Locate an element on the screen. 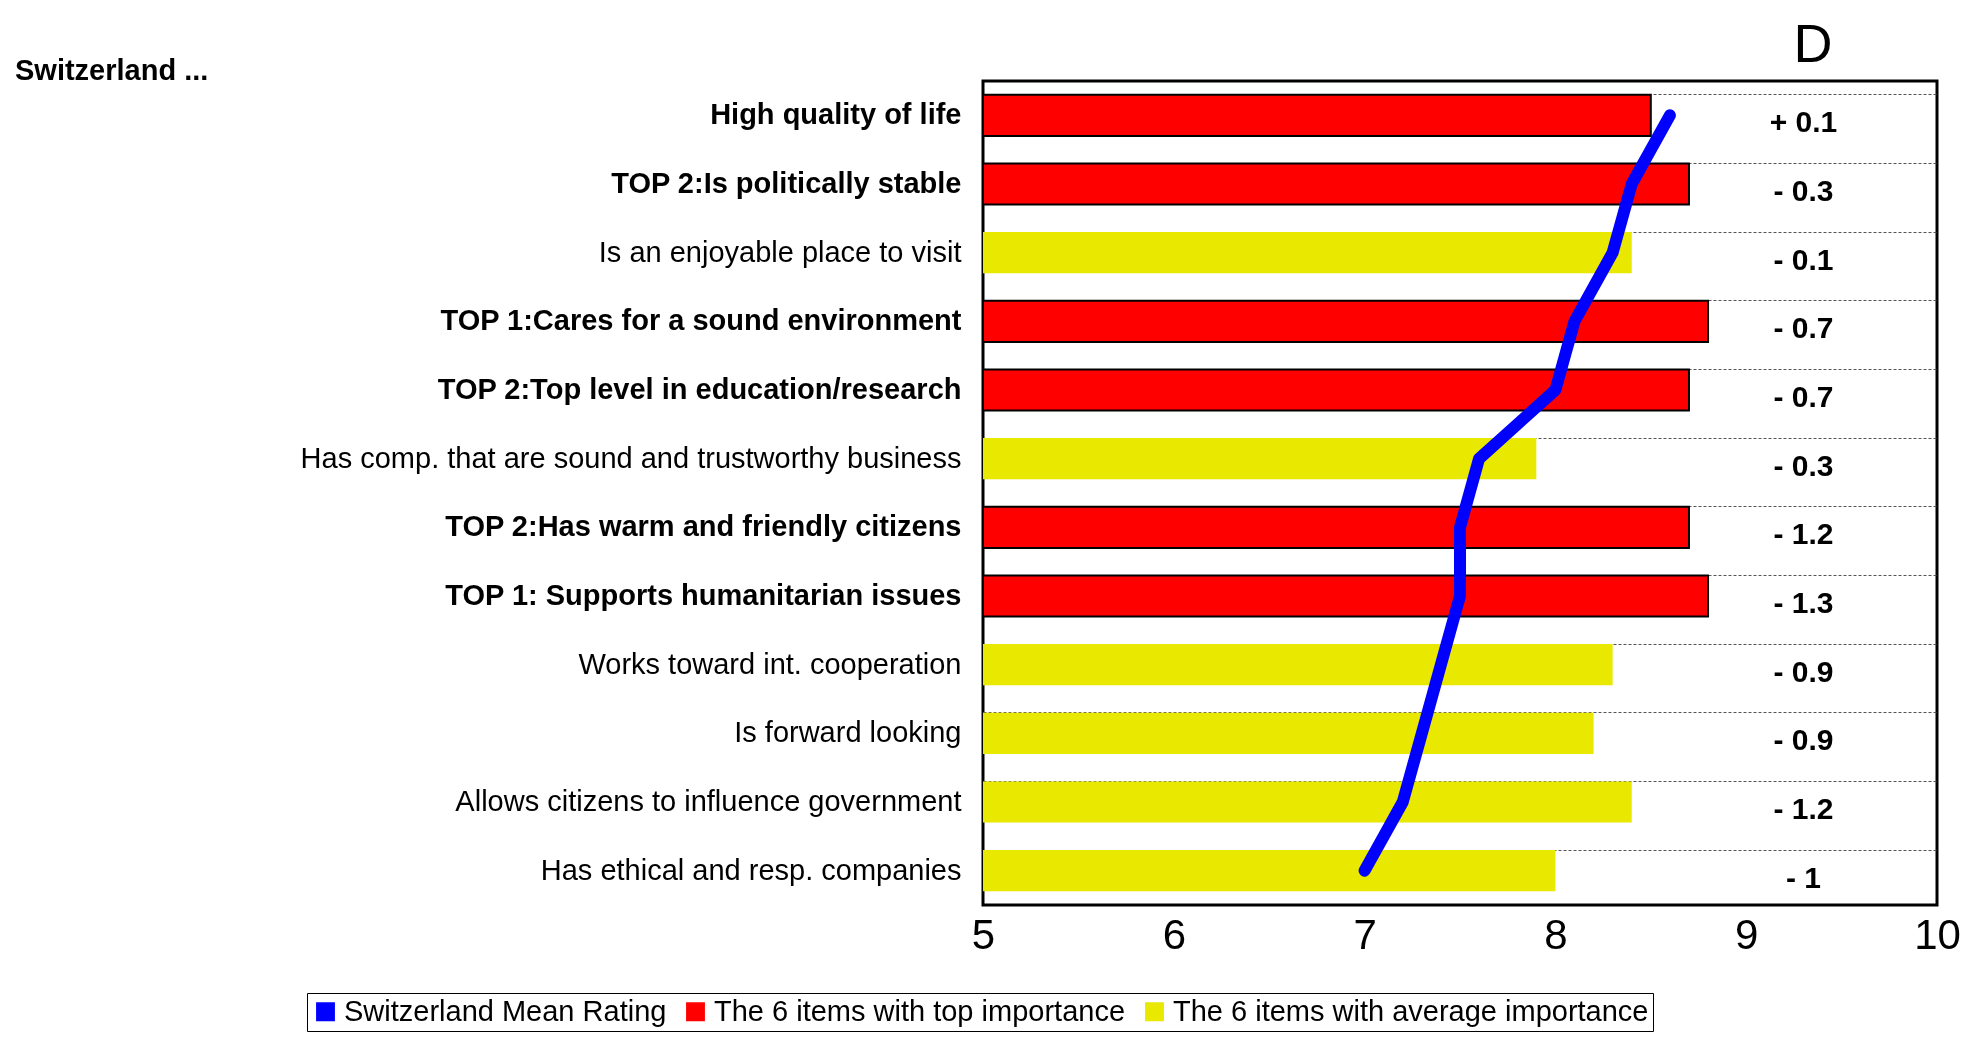 Image resolution: width=1987 pixels, height=1039 pixels. y-tick-label: Has comp. that are sound and trustworthy business is located at coordinates (631, 457).